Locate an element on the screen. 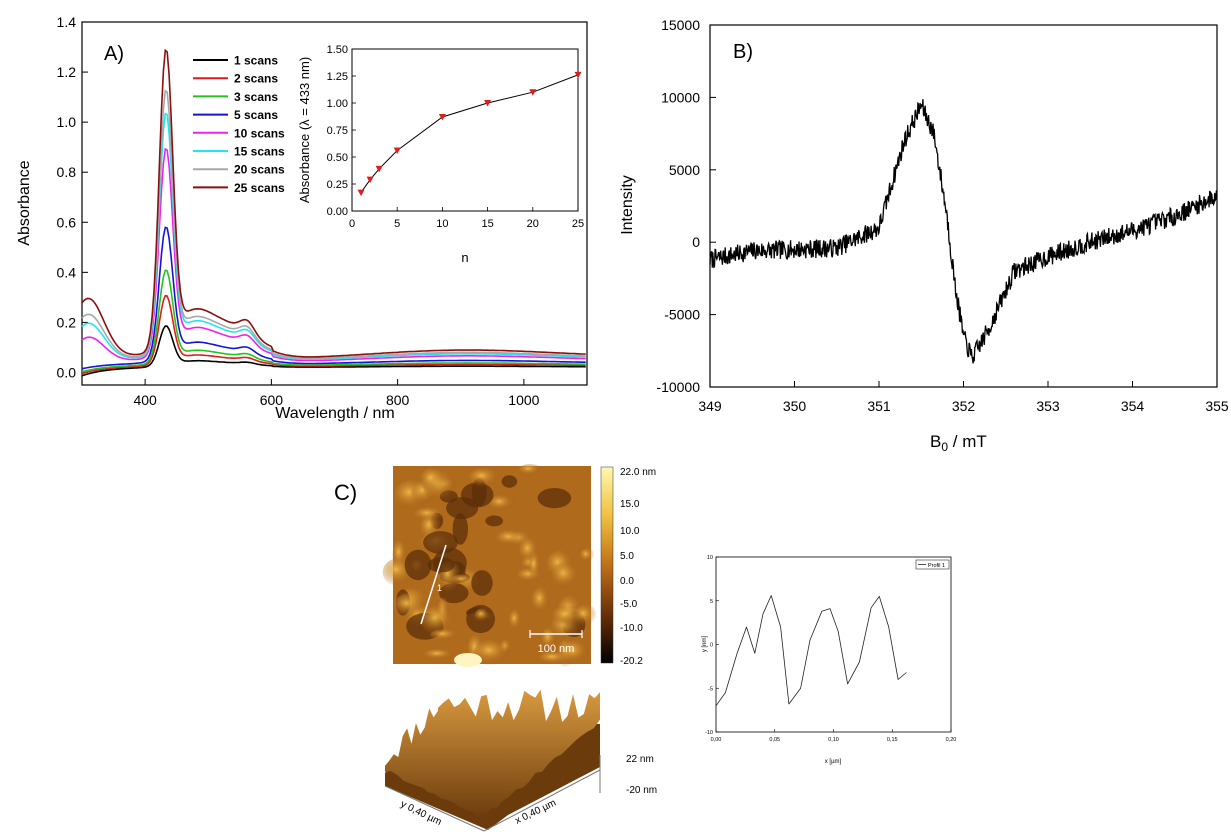 The width and height of the screenshot is (1231, 836). inset-y-tick-label: 0.75 is located at coordinates (337, 131).